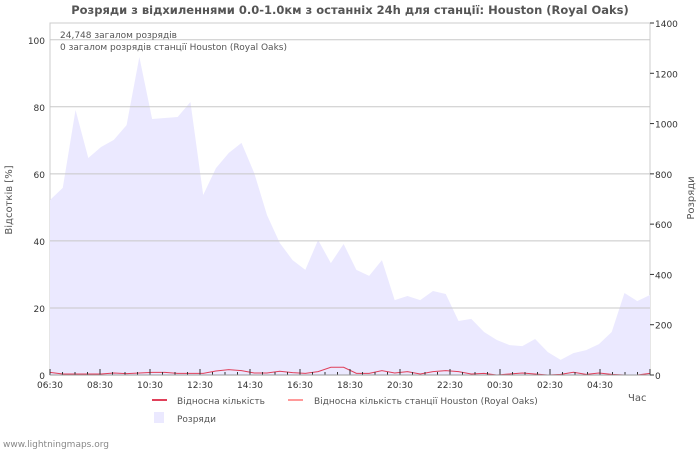 The width and height of the screenshot is (700, 450). I want to click on x-tick-label: 18:30, so click(350, 386).